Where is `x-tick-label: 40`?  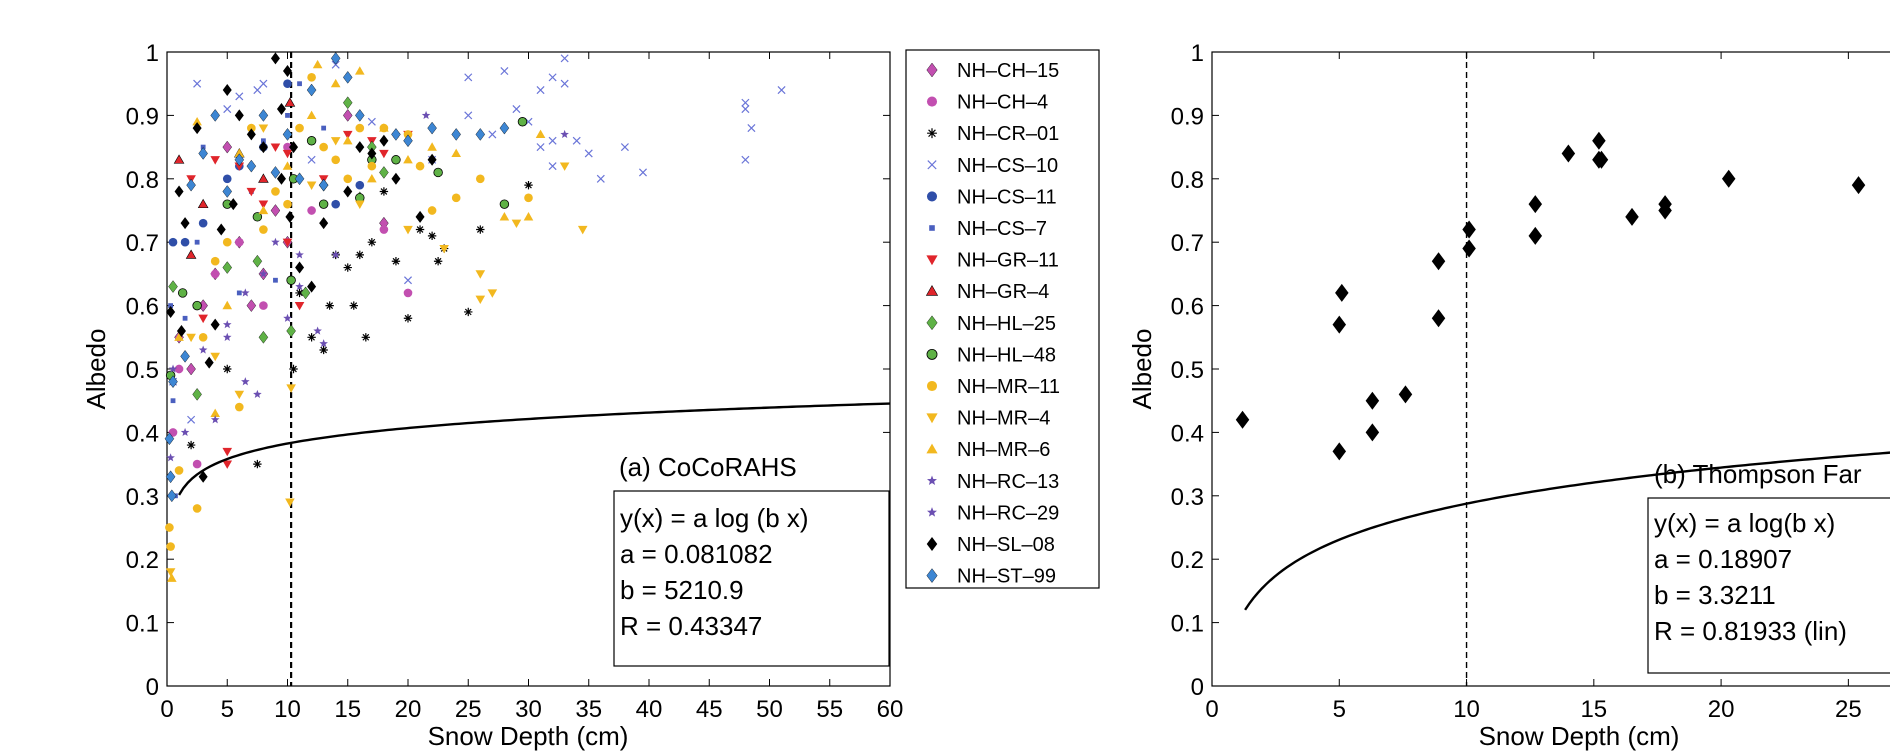 x-tick-label: 40 is located at coordinates (649, 709).